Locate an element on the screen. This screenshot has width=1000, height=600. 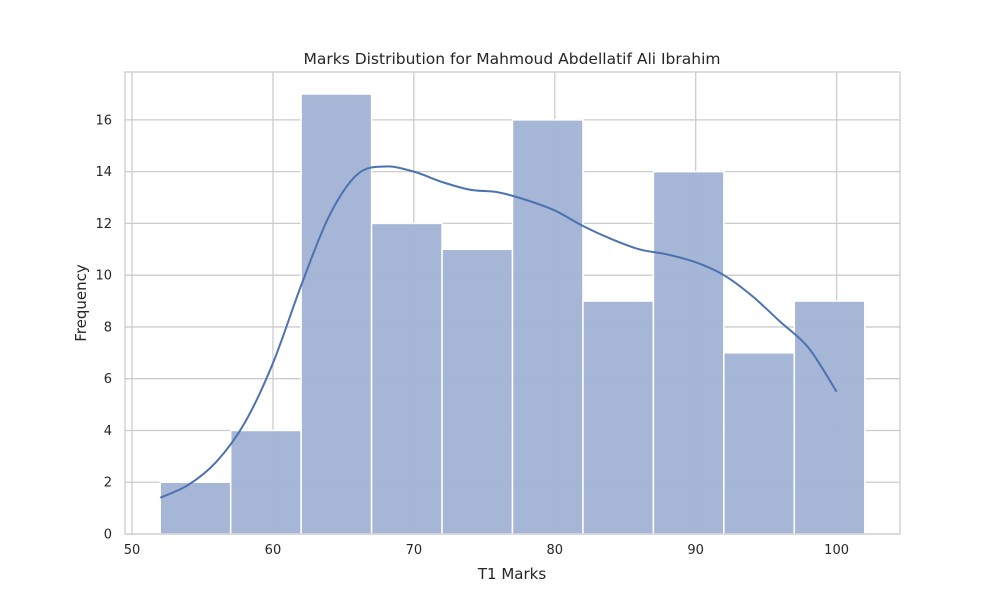
y-tick-label: 14 is located at coordinates (103, 172).